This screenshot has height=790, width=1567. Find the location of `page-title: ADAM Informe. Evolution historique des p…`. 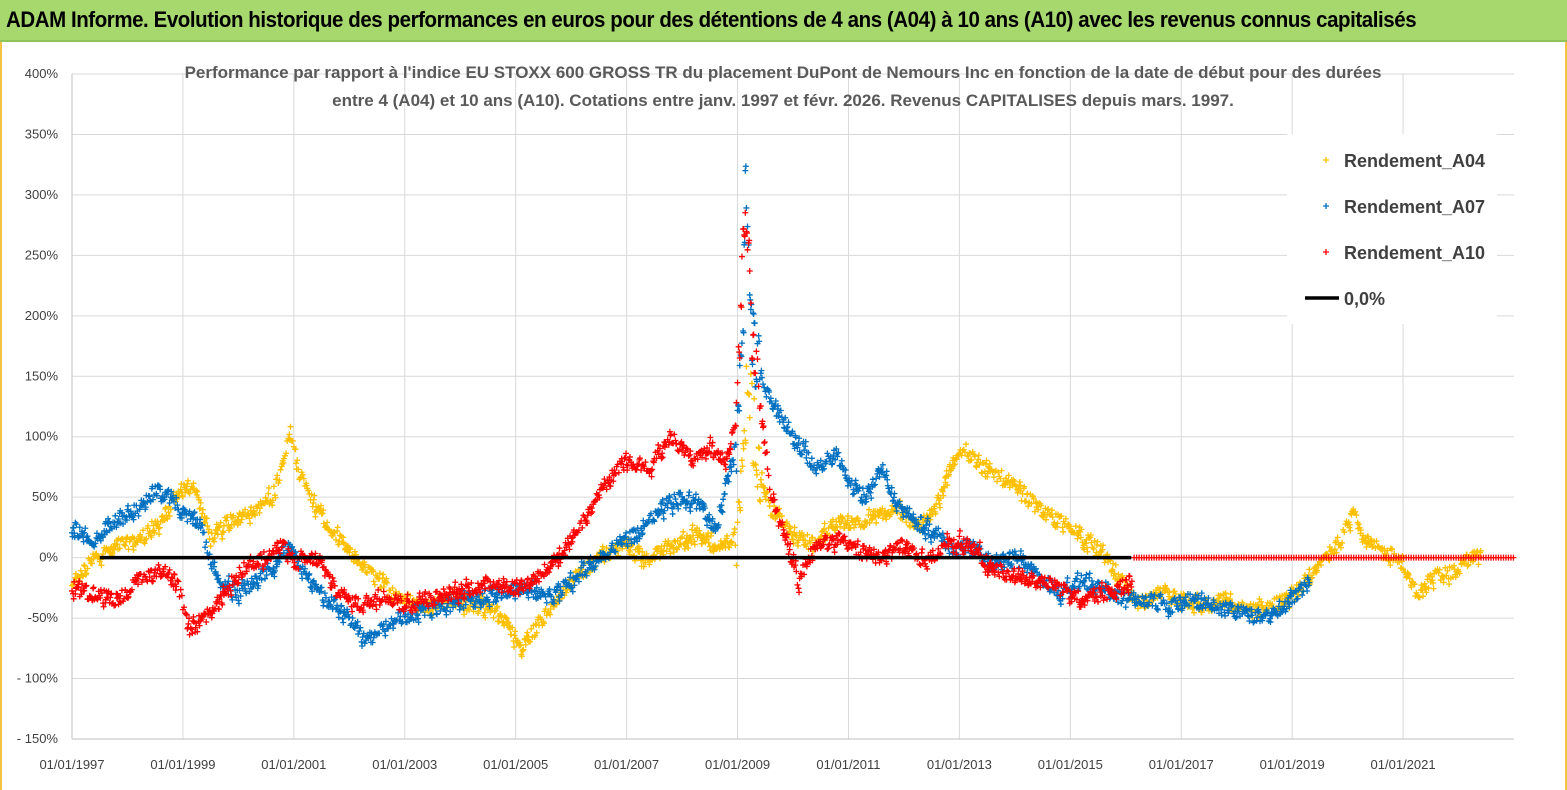

page-title: ADAM Informe. Evolution historique des p… is located at coordinates (711, 19).